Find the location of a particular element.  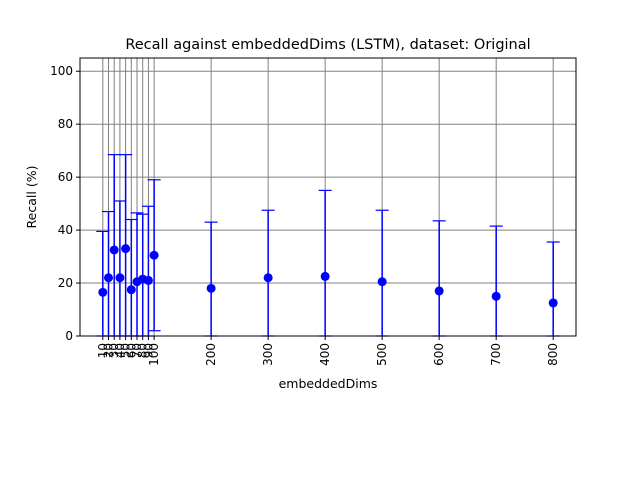

x-tick-label: 300 is located at coordinates (268, 354).